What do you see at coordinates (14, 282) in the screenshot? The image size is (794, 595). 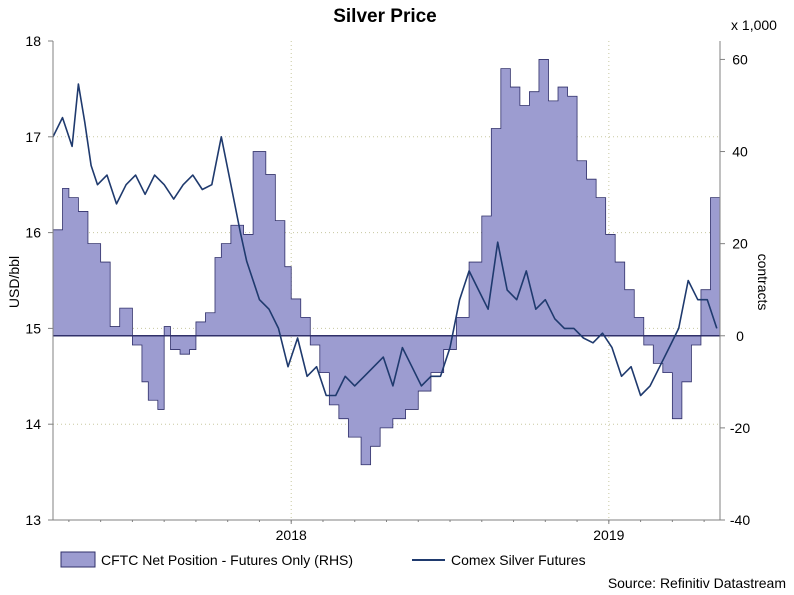 I see `left-axis-label: USD/bbl` at bounding box center [14, 282].